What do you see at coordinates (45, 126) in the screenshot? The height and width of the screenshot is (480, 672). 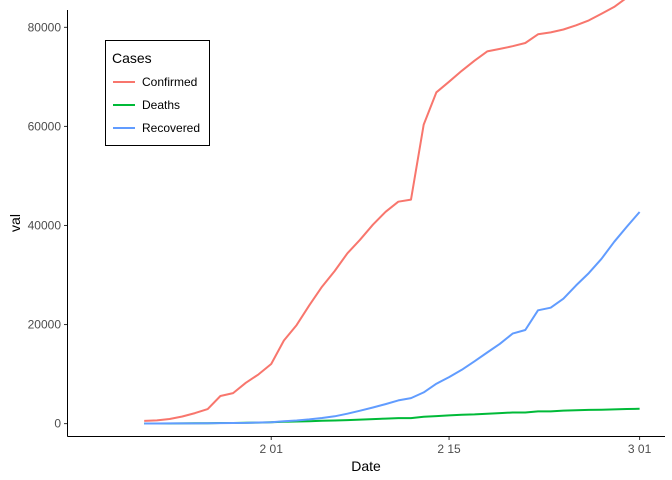 I see `y-tick-label: 60000` at bounding box center [45, 126].